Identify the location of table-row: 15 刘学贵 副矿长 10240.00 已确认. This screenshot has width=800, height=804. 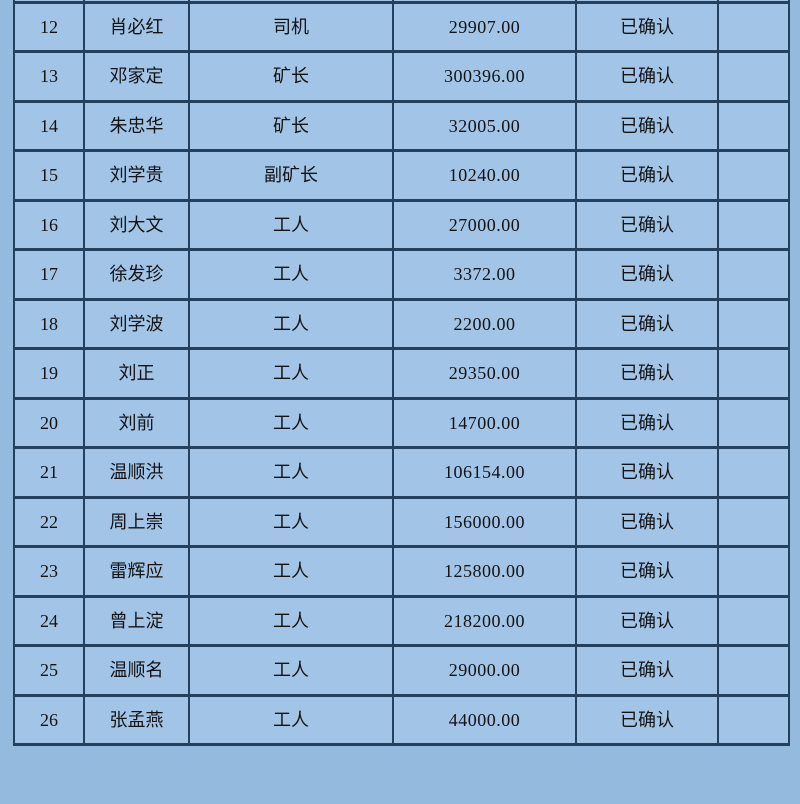
(401, 175).